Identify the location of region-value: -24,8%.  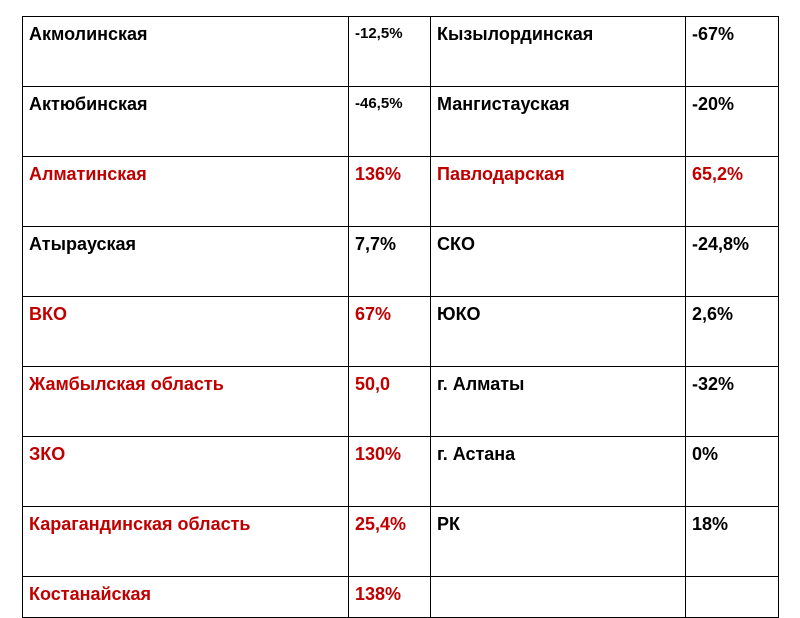
(732, 261).